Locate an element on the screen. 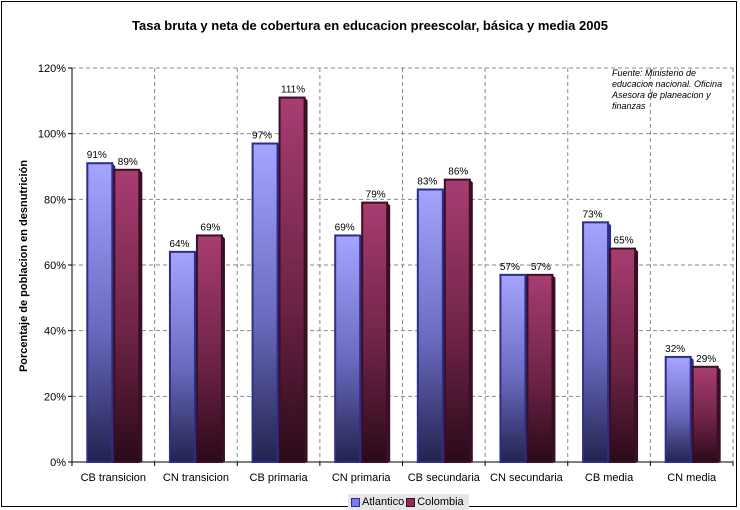  legend-label-atlantico: Atlantico is located at coordinates (383, 502).